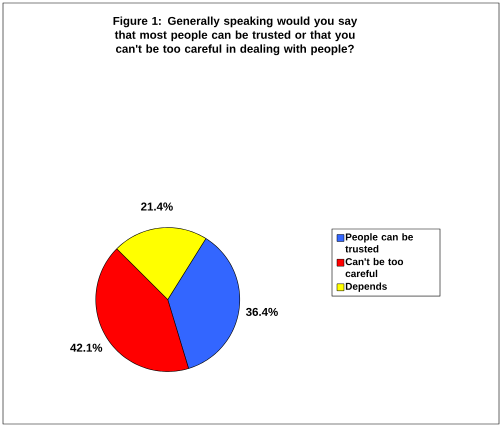 The height and width of the screenshot is (427, 502). Describe the element at coordinates (366, 287) in the screenshot. I see `legend-label: Depends` at that location.